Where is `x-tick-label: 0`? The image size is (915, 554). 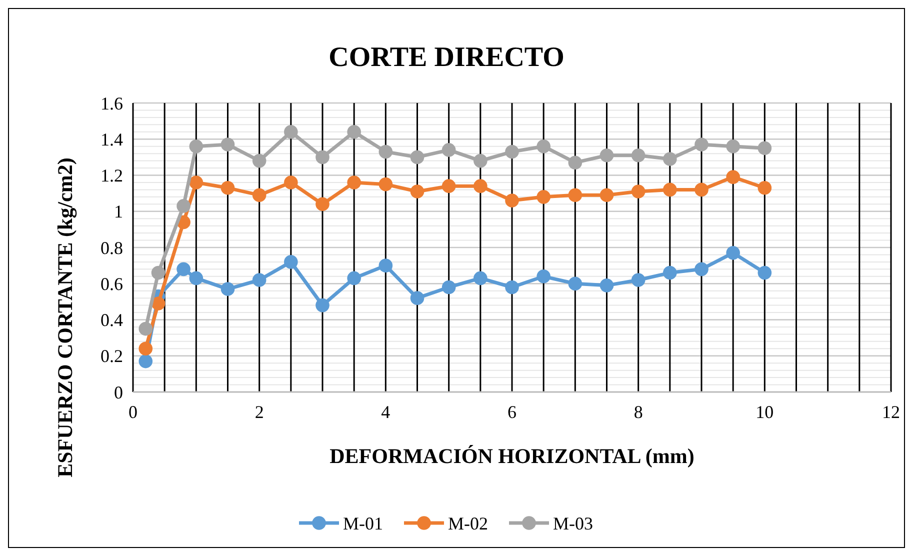
x-tick-label: 0 is located at coordinates (133, 412).